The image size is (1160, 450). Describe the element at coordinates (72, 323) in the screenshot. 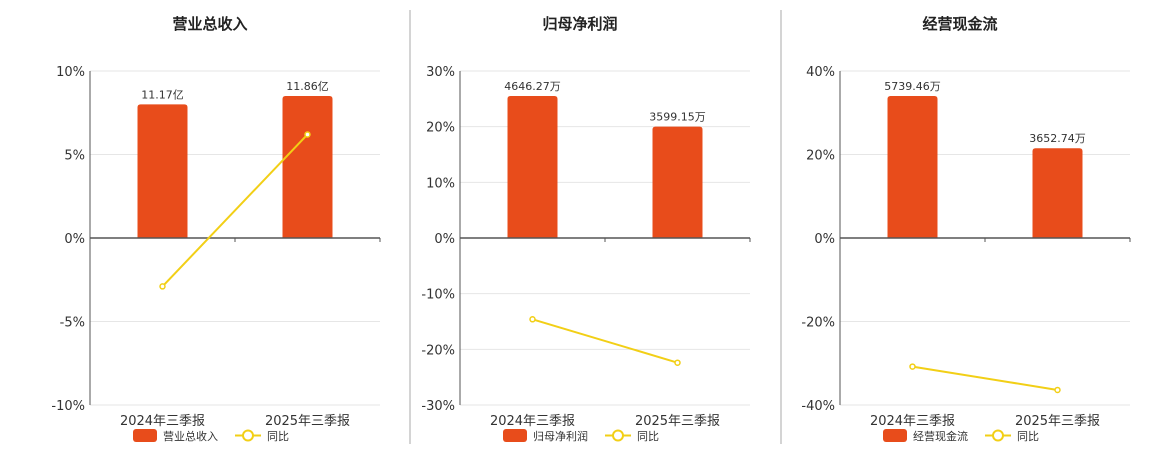

I see `y-tick-label: -5%` at that location.